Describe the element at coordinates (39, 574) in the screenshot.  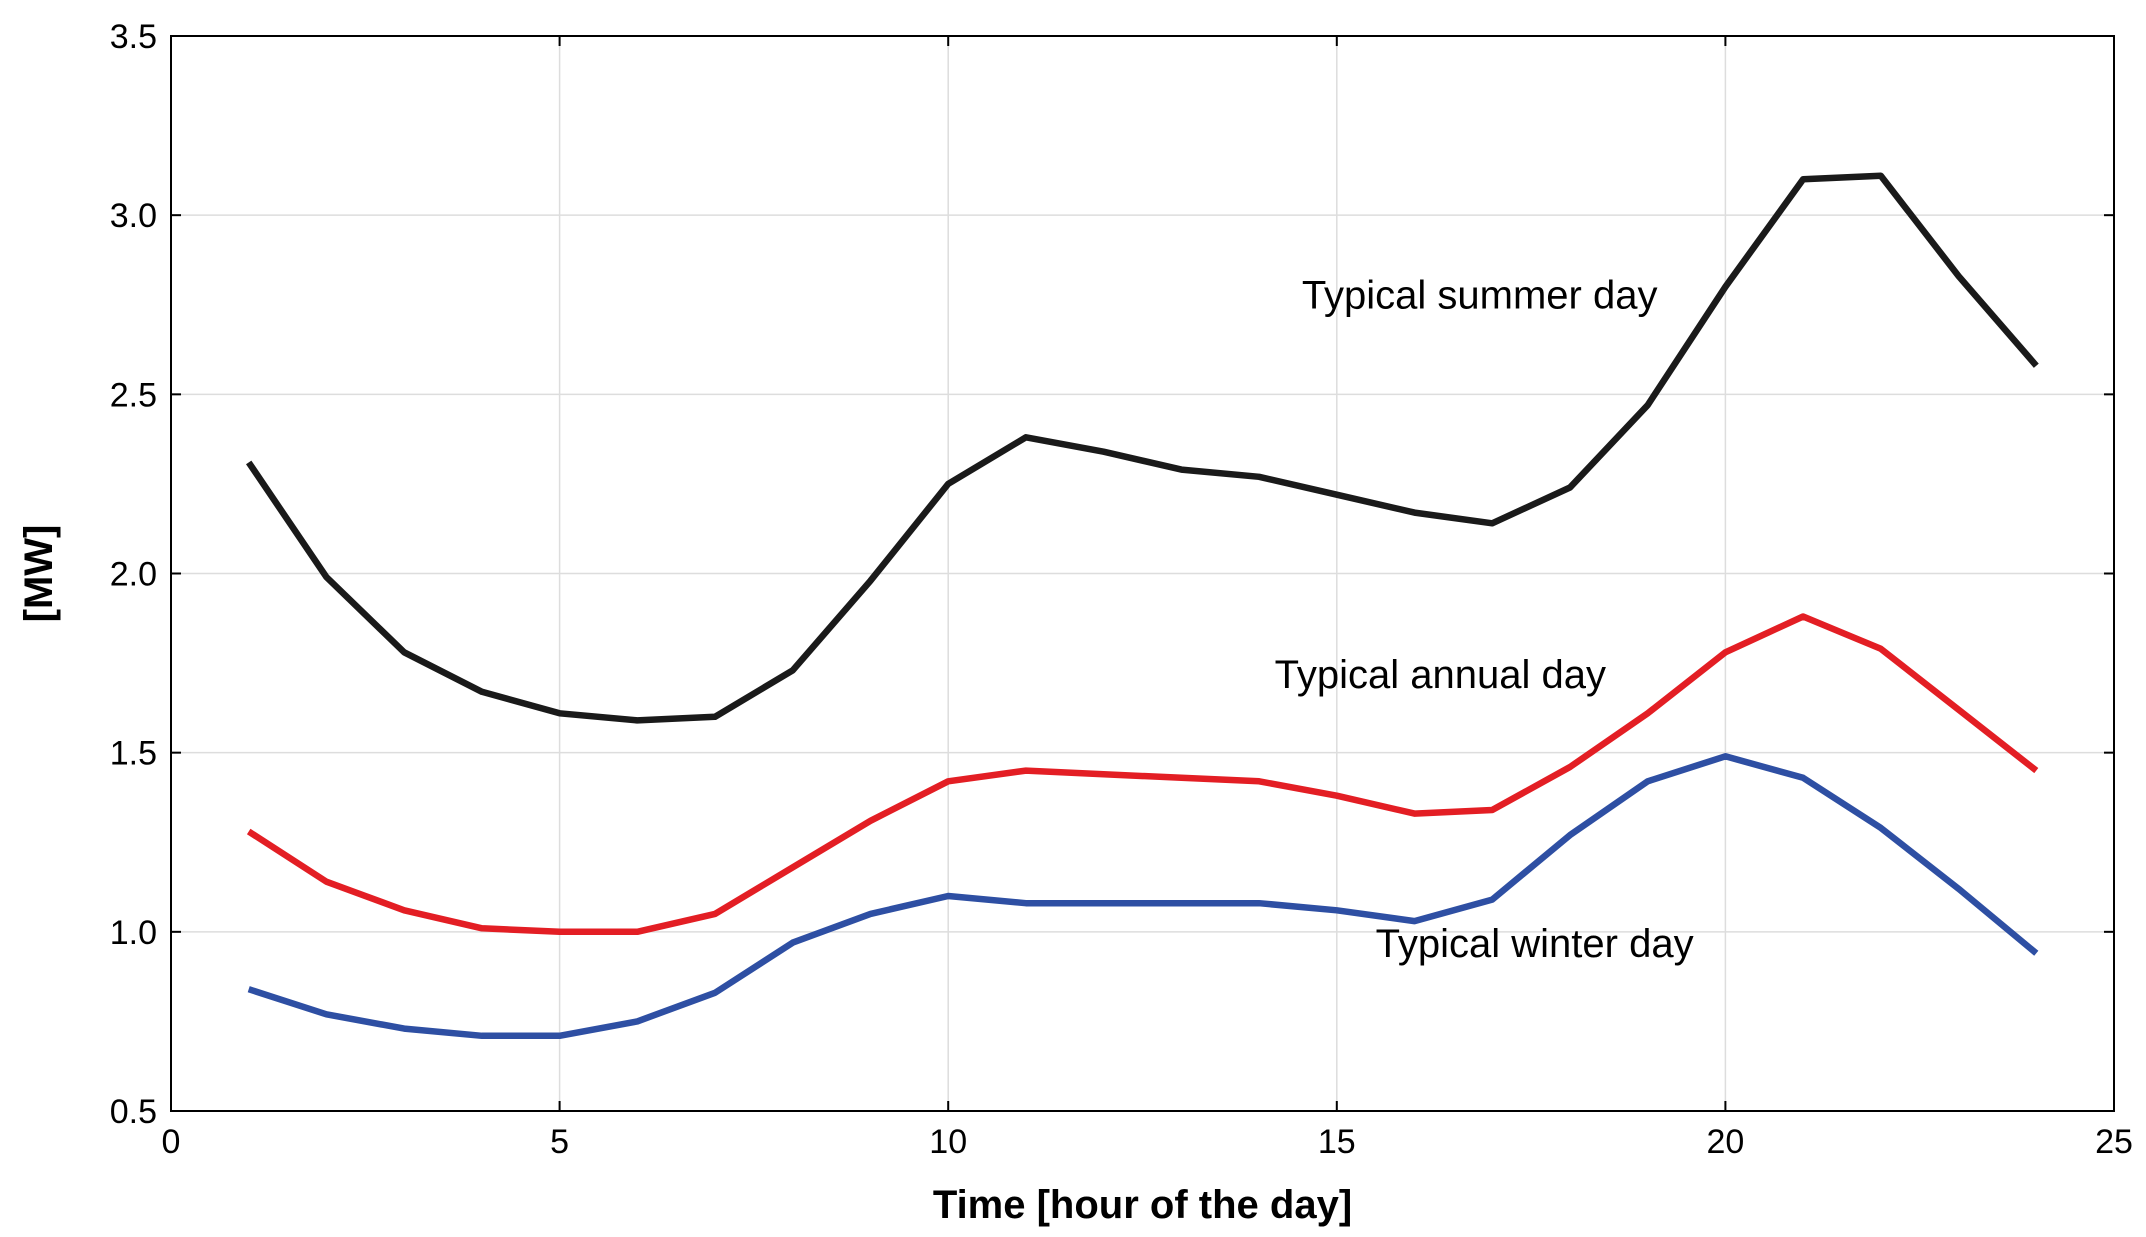
I see `y-axis-title: [MW]` at that location.